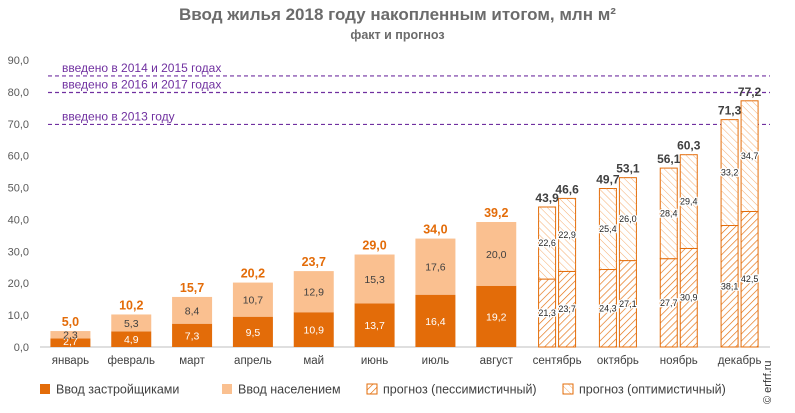  Describe the element at coordinates (436, 361) in the screenshot. I see `x-tick-label: июль` at that location.